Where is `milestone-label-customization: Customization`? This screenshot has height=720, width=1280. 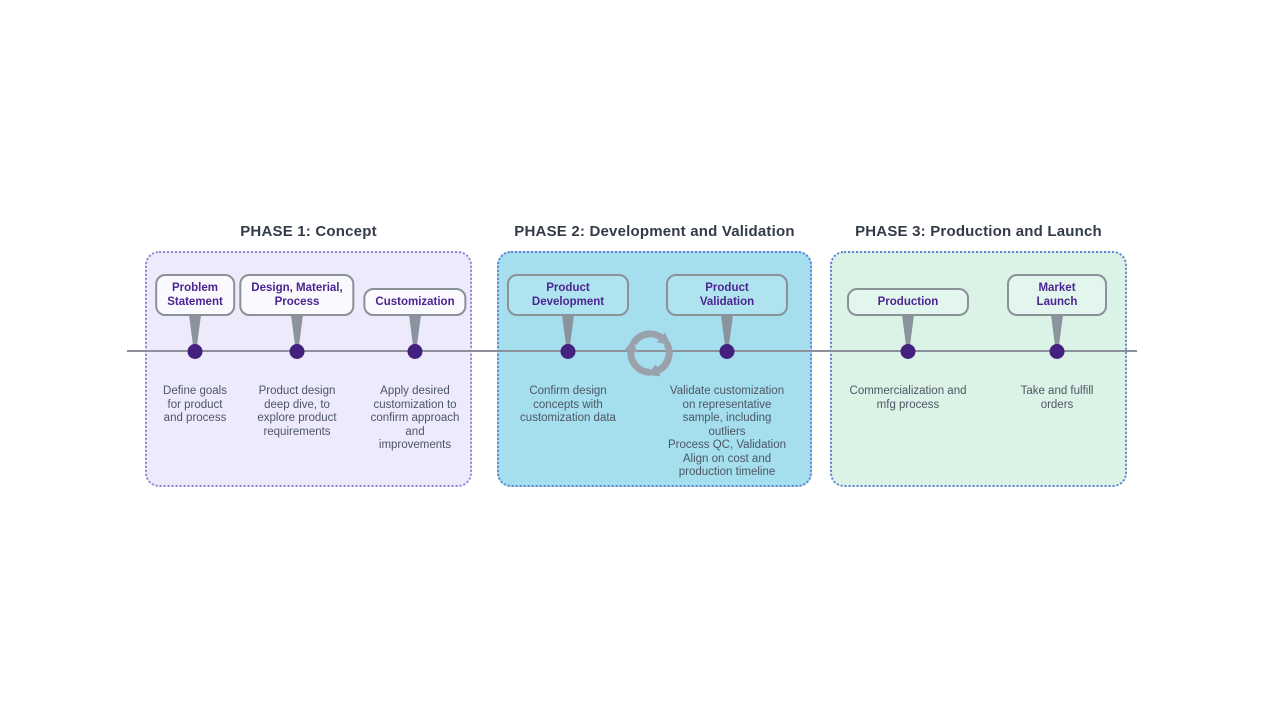 milestone-label-customization: Customization is located at coordinates (415, 302).